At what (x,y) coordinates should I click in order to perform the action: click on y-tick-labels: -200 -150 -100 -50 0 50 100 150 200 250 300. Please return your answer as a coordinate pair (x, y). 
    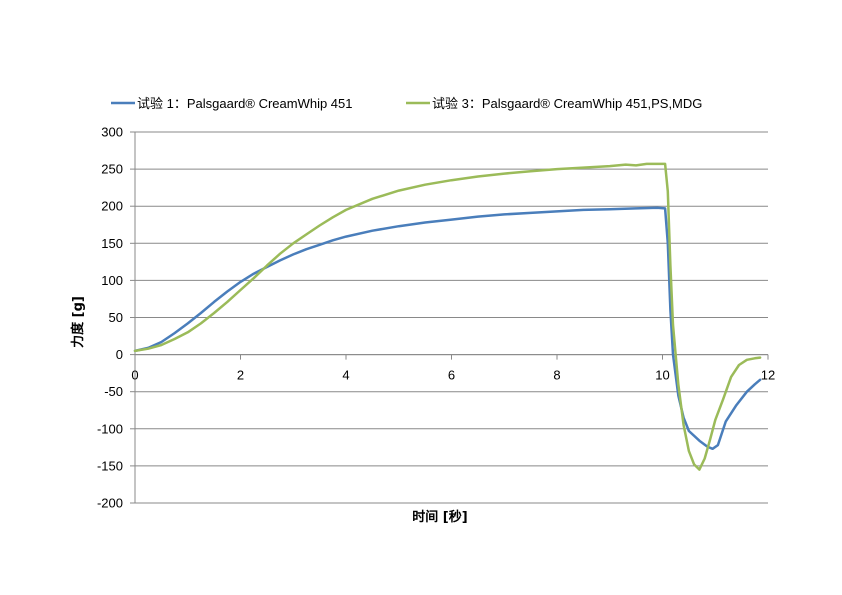
    Looking at the image, I should click on (110, 318).